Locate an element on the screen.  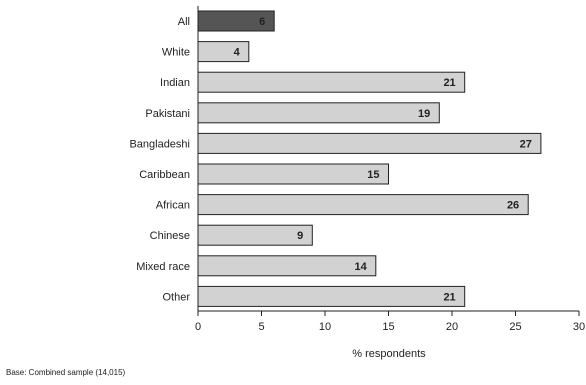
bar-bangladeshi is located at coordinates (369, 143).